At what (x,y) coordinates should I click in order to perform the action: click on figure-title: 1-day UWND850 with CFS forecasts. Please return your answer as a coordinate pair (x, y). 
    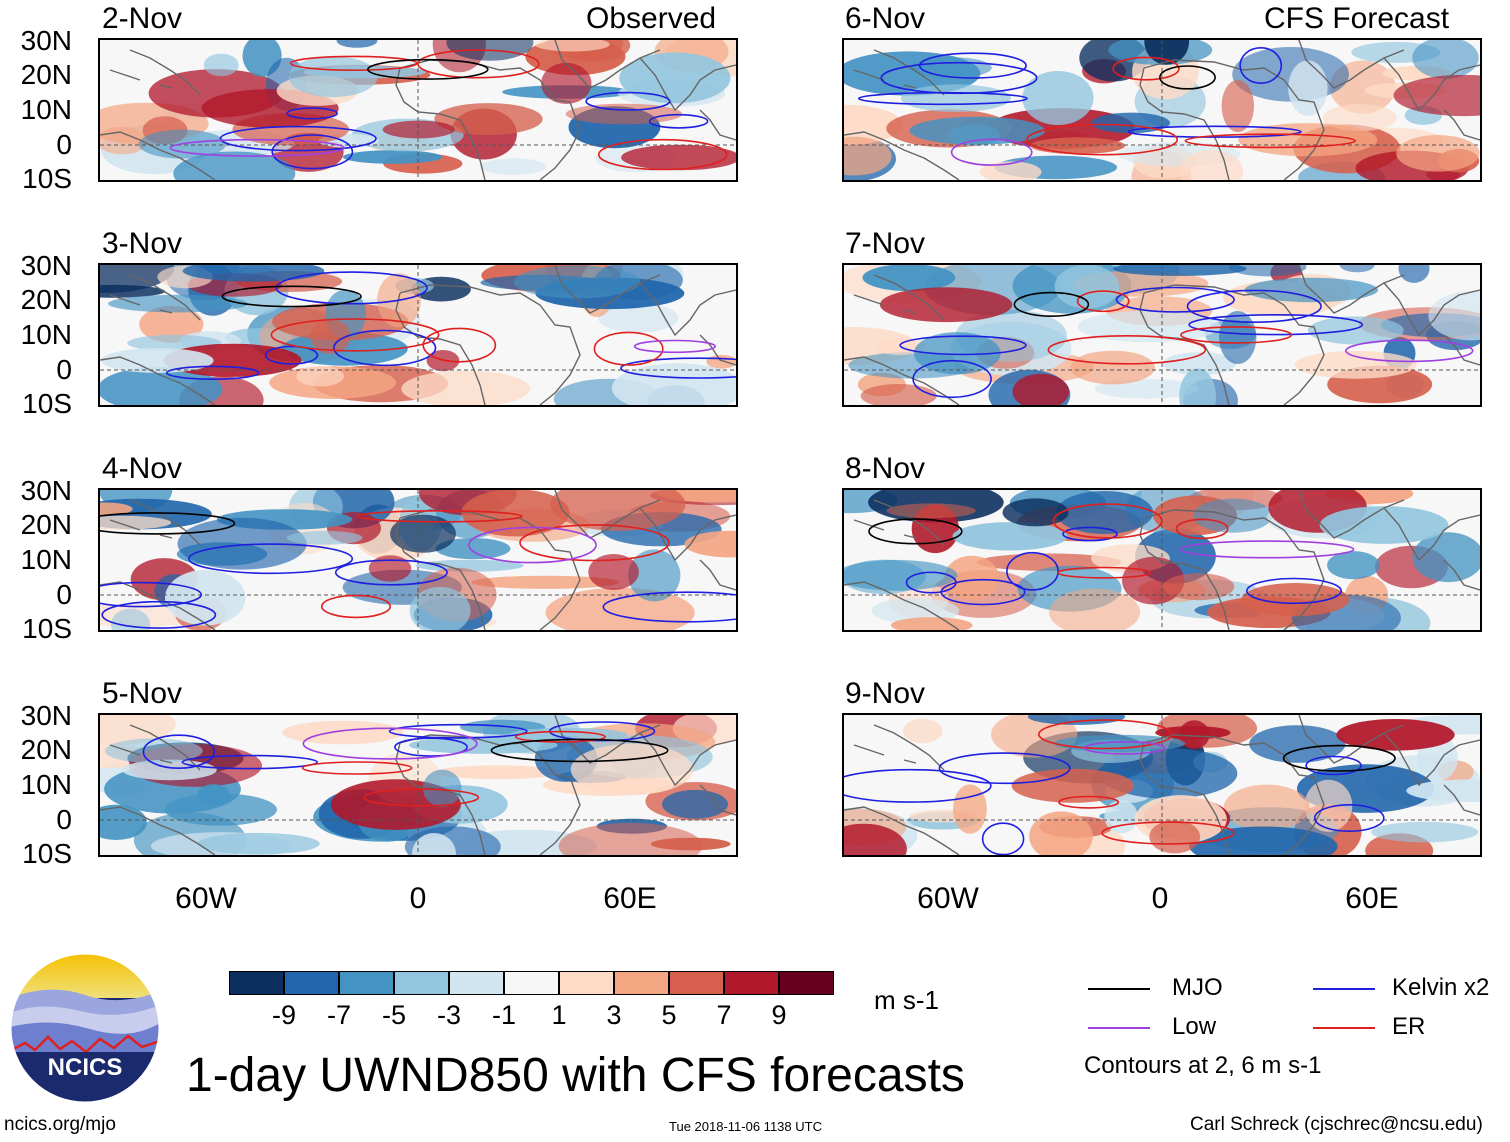
    Looking at the image, I should click on (575, 1075).